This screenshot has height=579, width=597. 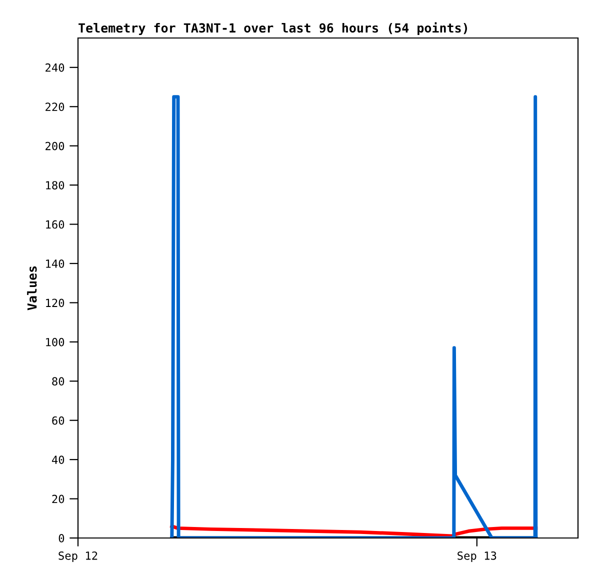 I want to click on y-tick-label: 20, so click(x=58, y=499).